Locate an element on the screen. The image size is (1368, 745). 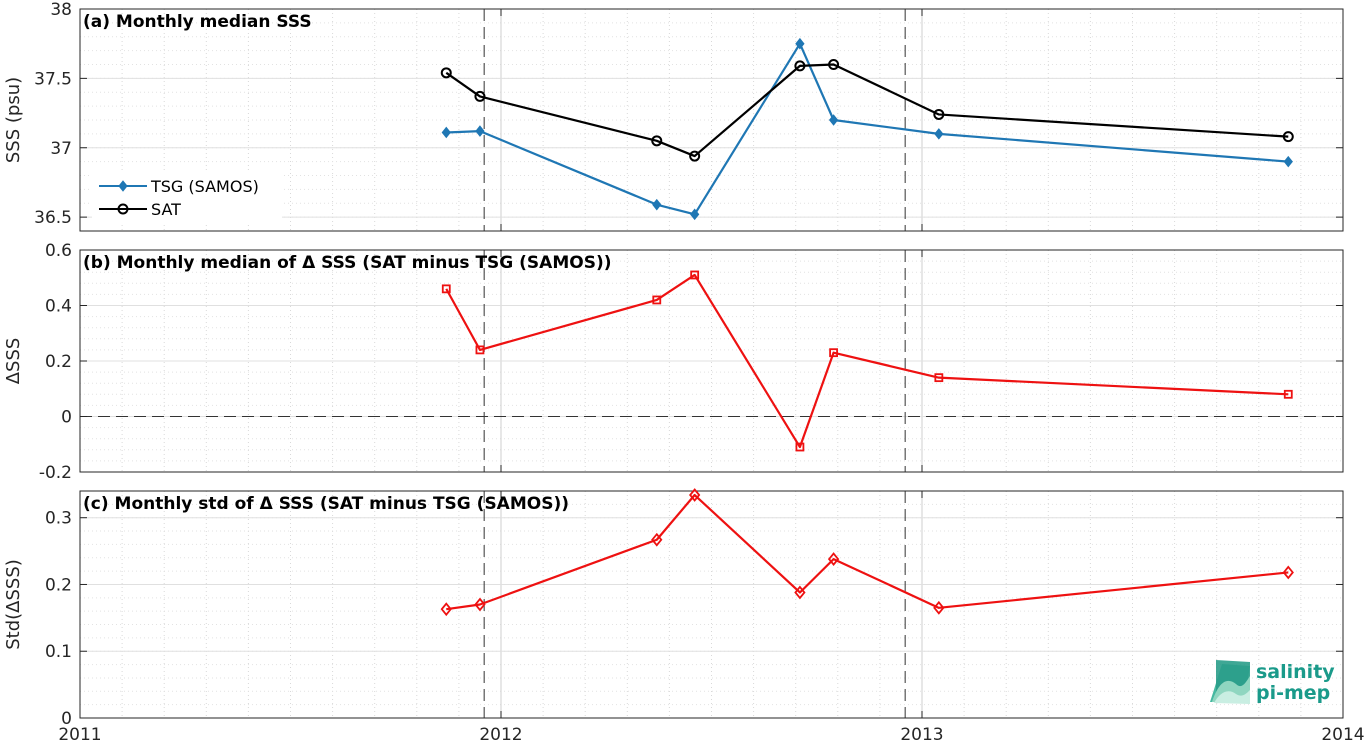
panel-title: (a) Monthly median SSS is located at coordinates (197, 22).